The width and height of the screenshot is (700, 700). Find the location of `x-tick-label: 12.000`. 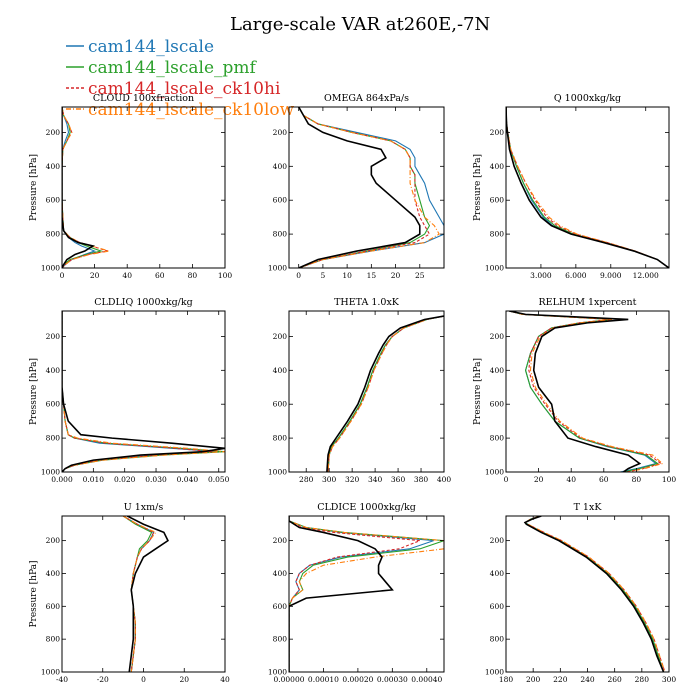

x-tick-label: 12.000 is located at coordinates (646, 275).